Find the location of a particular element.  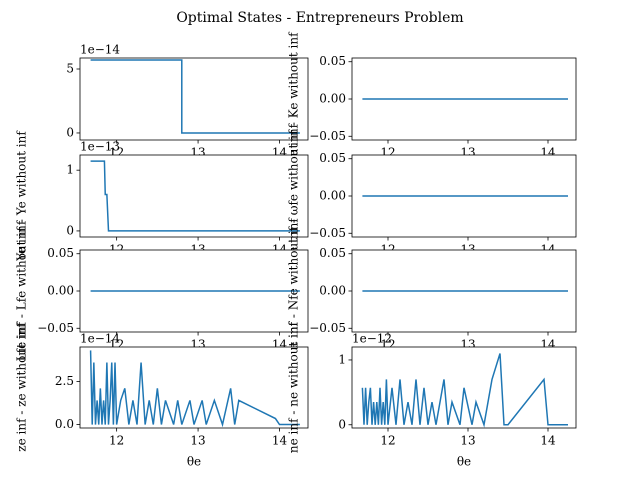

y-axis-label: Nfe inf - Nfe without inf is located at coordinates (294, 290).